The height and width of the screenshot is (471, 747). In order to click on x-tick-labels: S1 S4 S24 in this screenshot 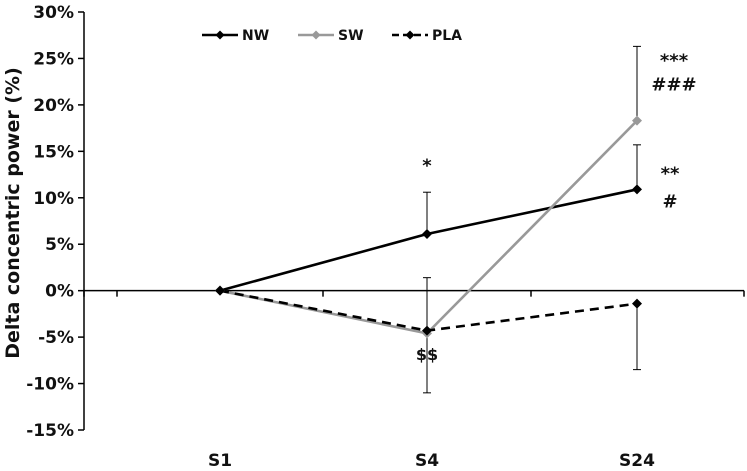, I will do `click(431, 461)`.